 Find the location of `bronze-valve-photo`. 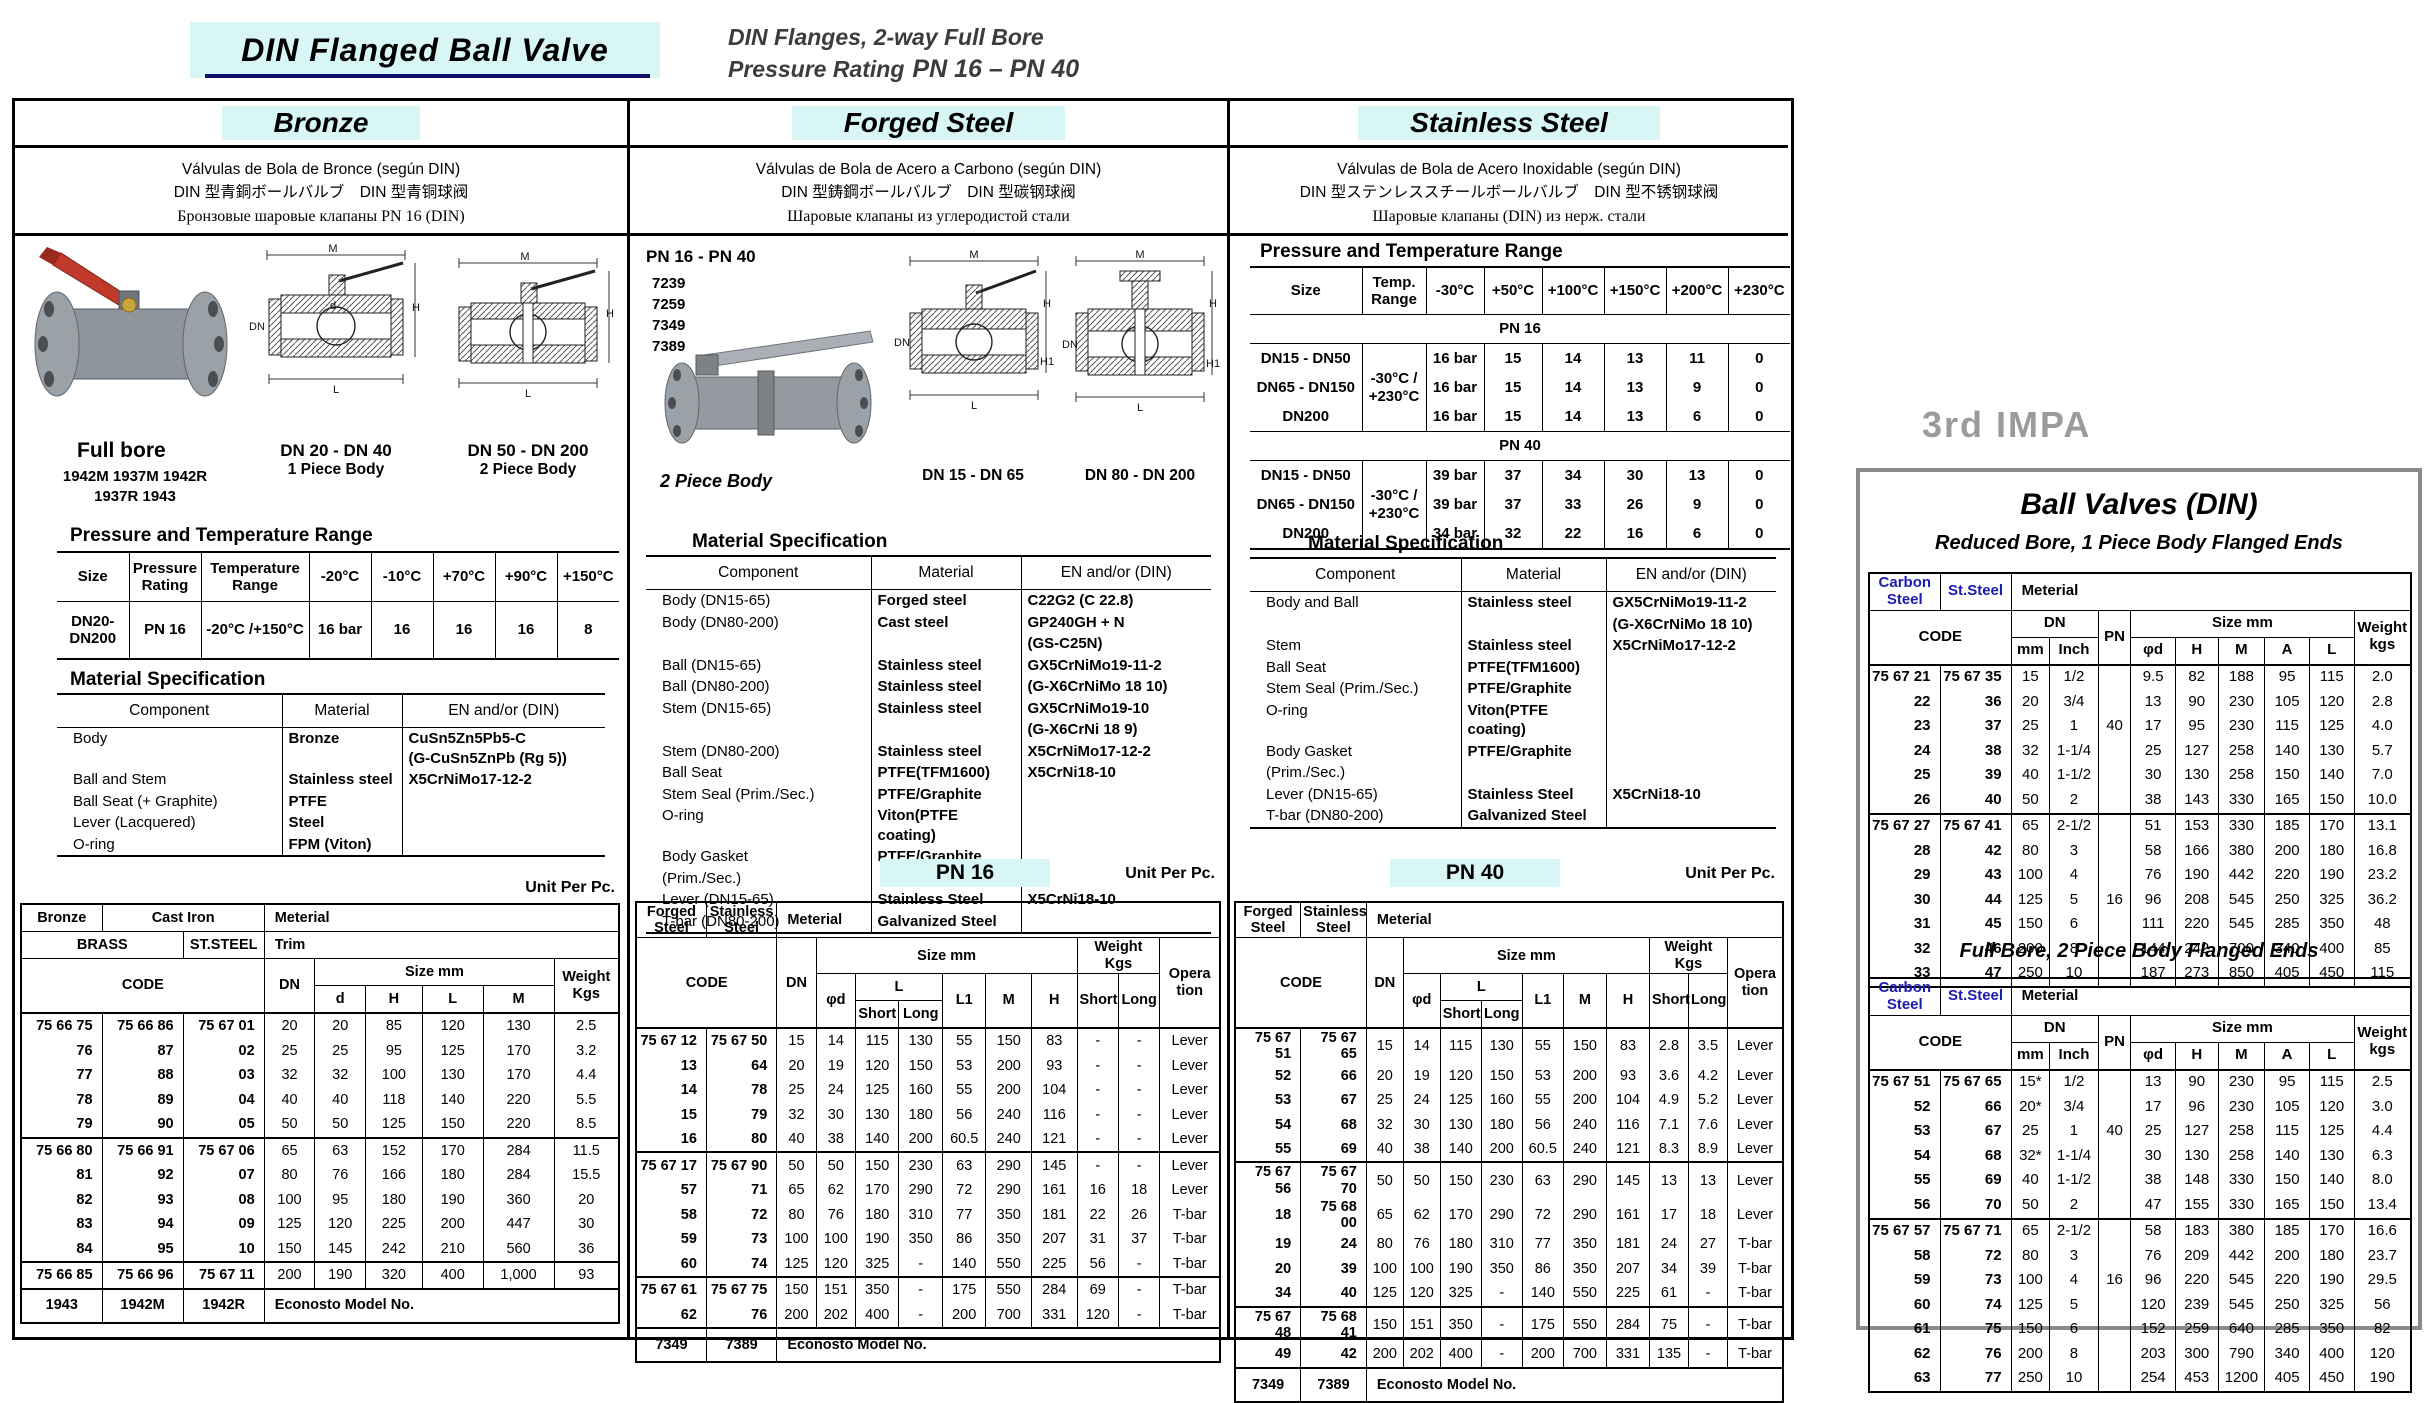

bronze-valve-photo is located at coordinates (131, 322).